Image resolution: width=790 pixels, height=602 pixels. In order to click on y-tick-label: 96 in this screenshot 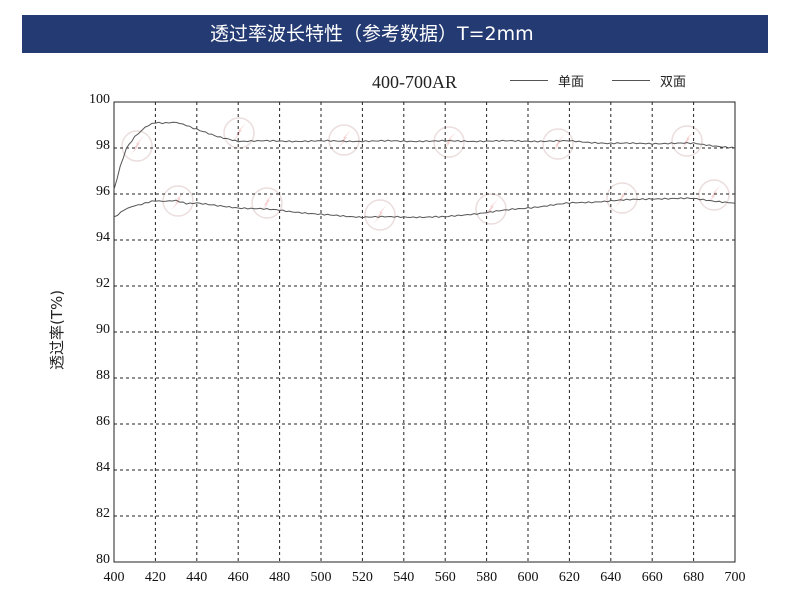, I will do `click(103, 191)`.